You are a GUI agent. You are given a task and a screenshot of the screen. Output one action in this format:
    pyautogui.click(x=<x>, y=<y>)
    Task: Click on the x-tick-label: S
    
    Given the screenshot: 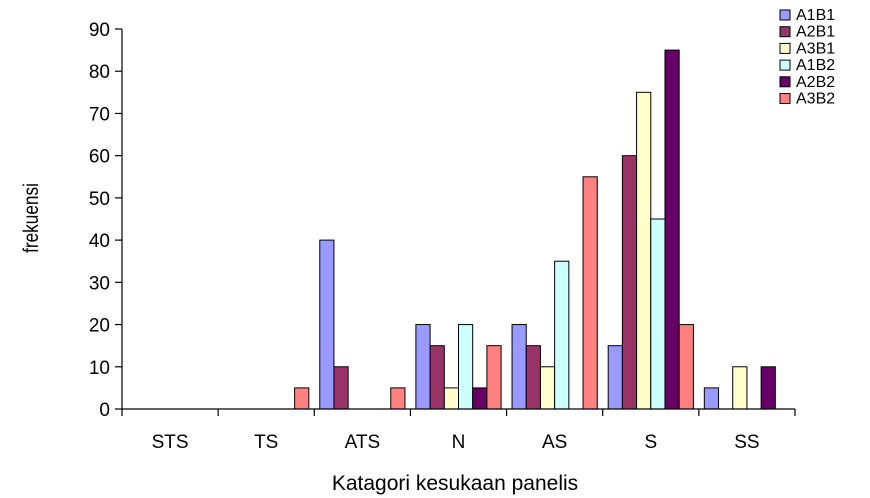 What is the action you would take?
    pyautogui.click(x=650, y=442)
    